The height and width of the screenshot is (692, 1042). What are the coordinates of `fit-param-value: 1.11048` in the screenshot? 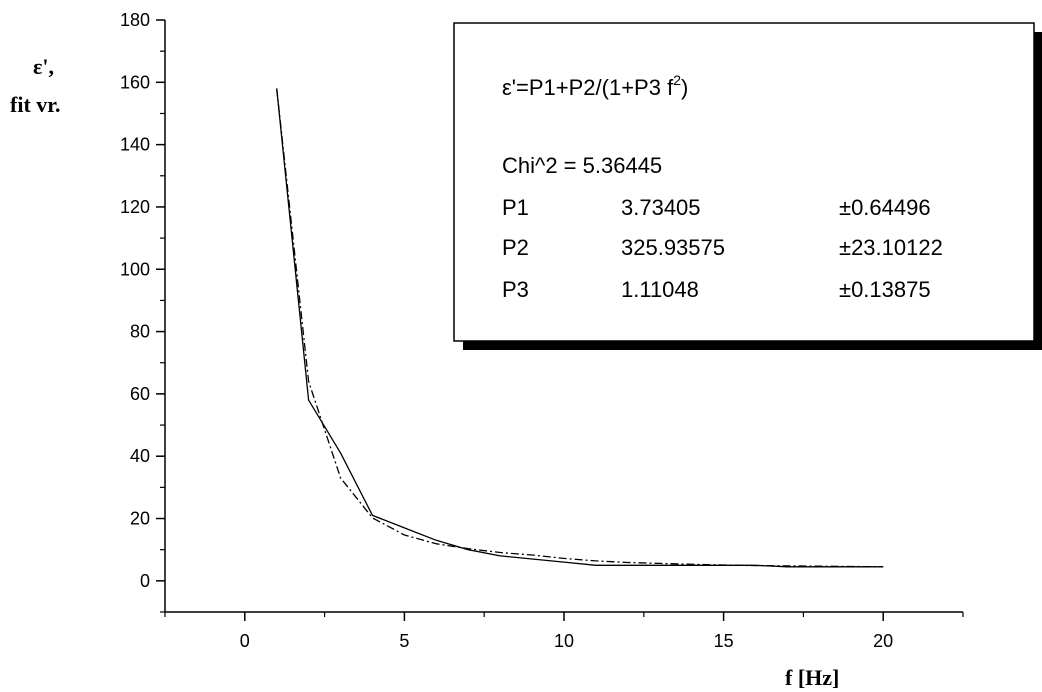 It's located at (660, 289).